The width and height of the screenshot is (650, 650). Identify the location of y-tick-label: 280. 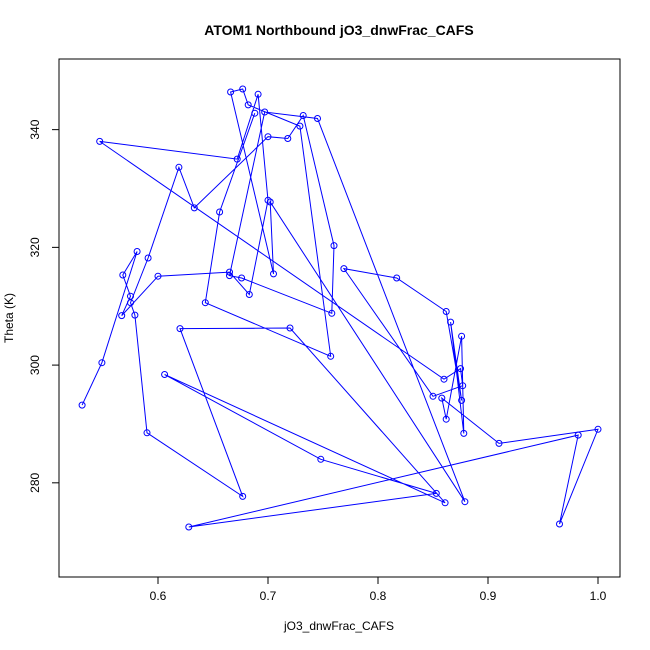
(35, 482).